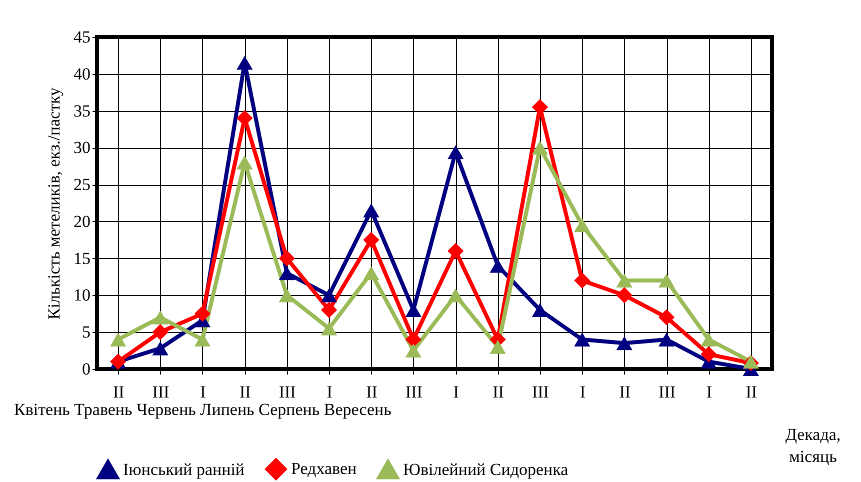  What do you see at coordinates (82, 37) in the screenshot?
I see `y-tick-label: 45` at bounding box center [82, 37].